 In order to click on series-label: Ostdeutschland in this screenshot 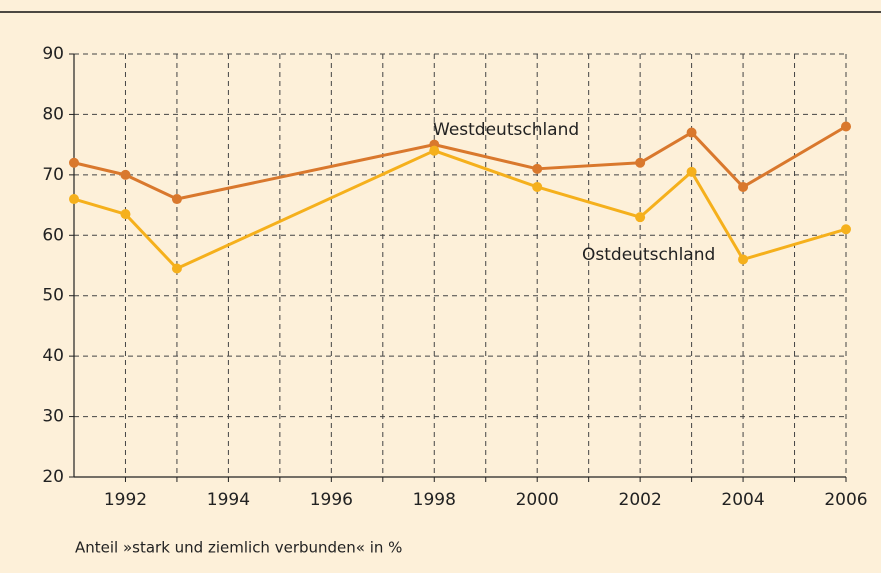, I will do `click(648, 255)`.